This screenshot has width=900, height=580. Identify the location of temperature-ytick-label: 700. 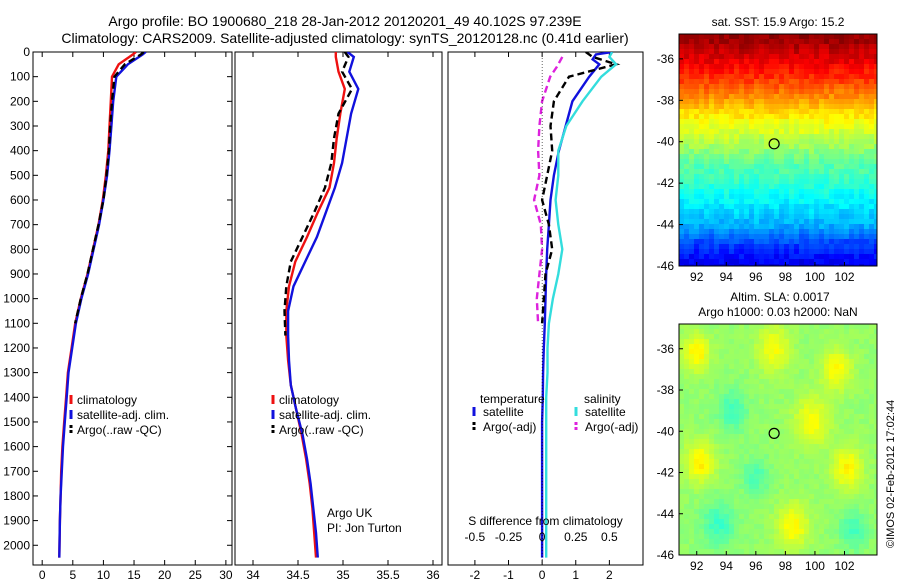
(20, 225).